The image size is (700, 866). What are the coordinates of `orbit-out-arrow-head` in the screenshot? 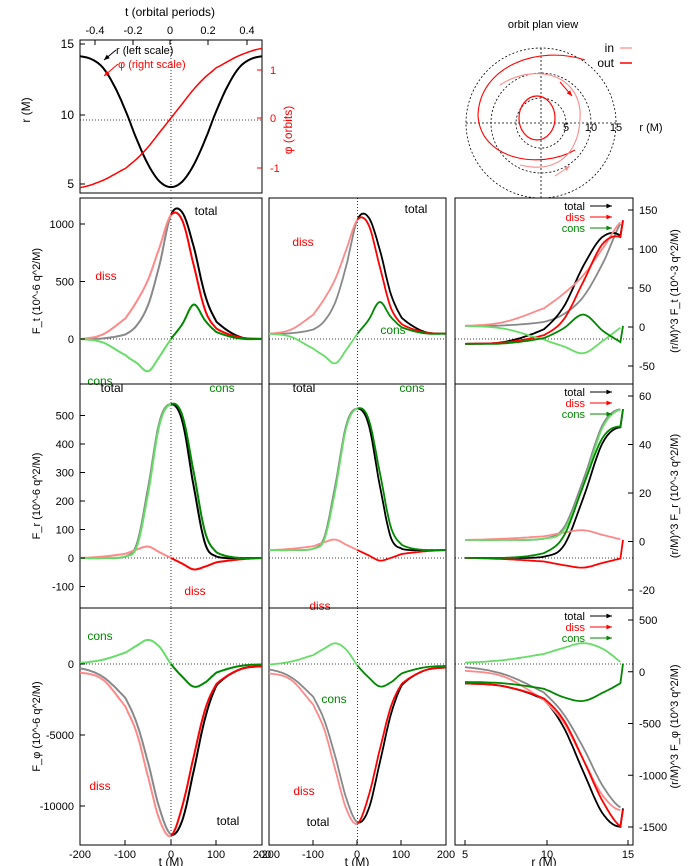 It's located at (569, 93).